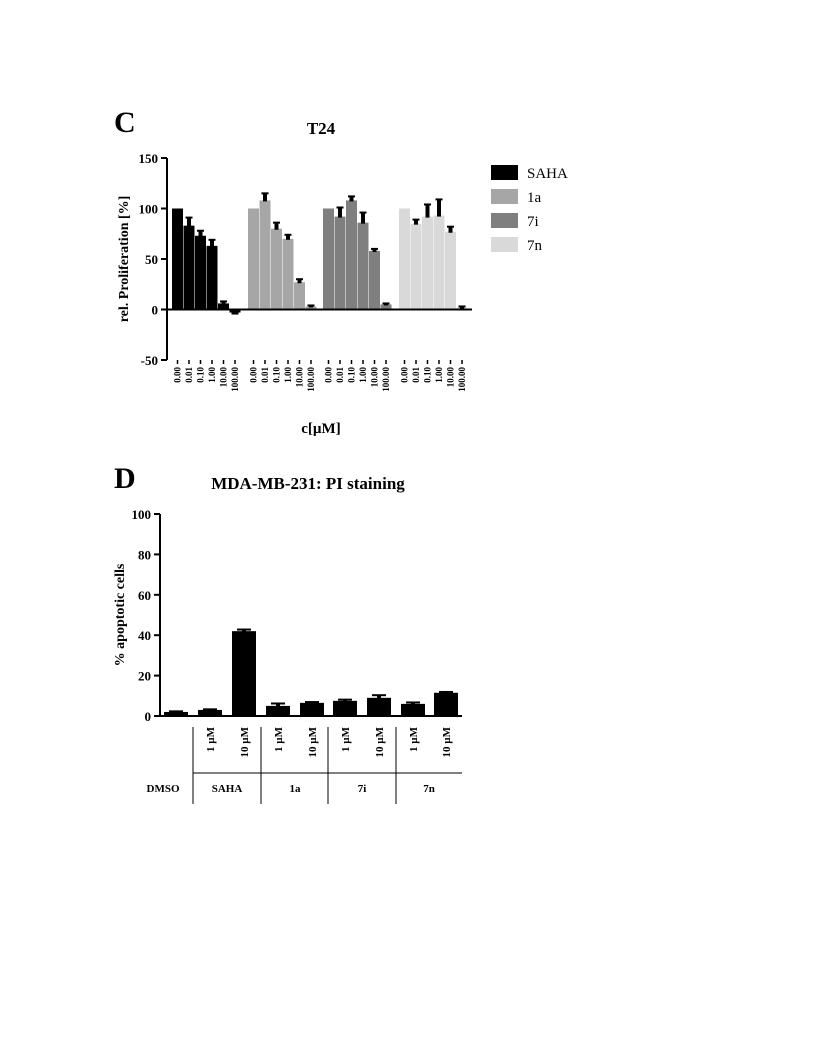 Image resolution: width=816 pixels, height=1056 pixels. Describe the element at coordinates (149, 360) in the screenshot. I see `y-tick-label: -50` at that location.